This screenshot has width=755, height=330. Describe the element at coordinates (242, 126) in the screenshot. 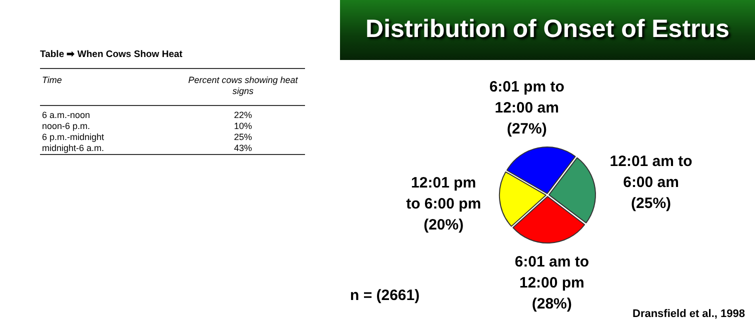

I see `text: 10%` at that location.